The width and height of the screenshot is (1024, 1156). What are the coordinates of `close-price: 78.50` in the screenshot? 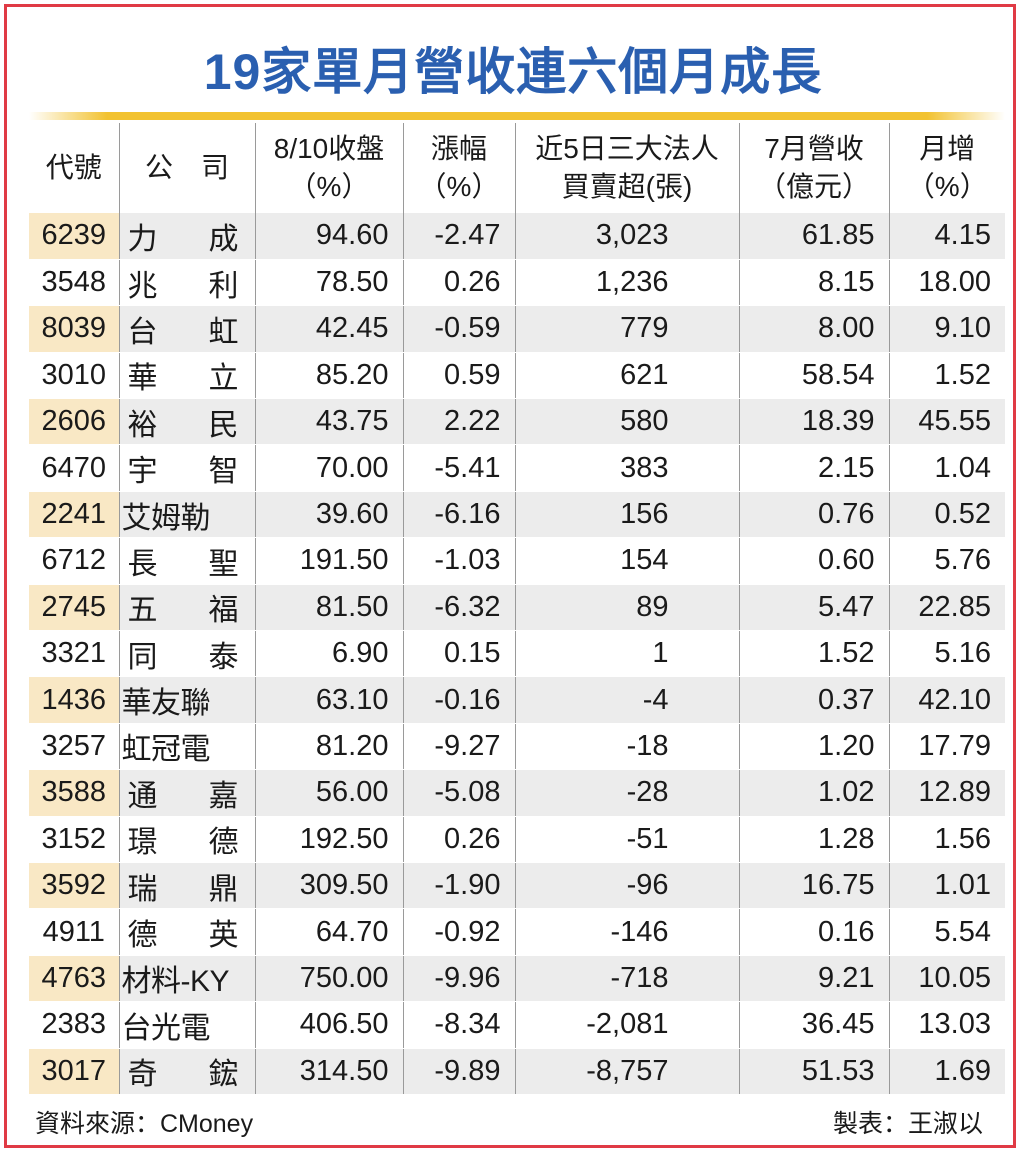 It's located at (328, 283).